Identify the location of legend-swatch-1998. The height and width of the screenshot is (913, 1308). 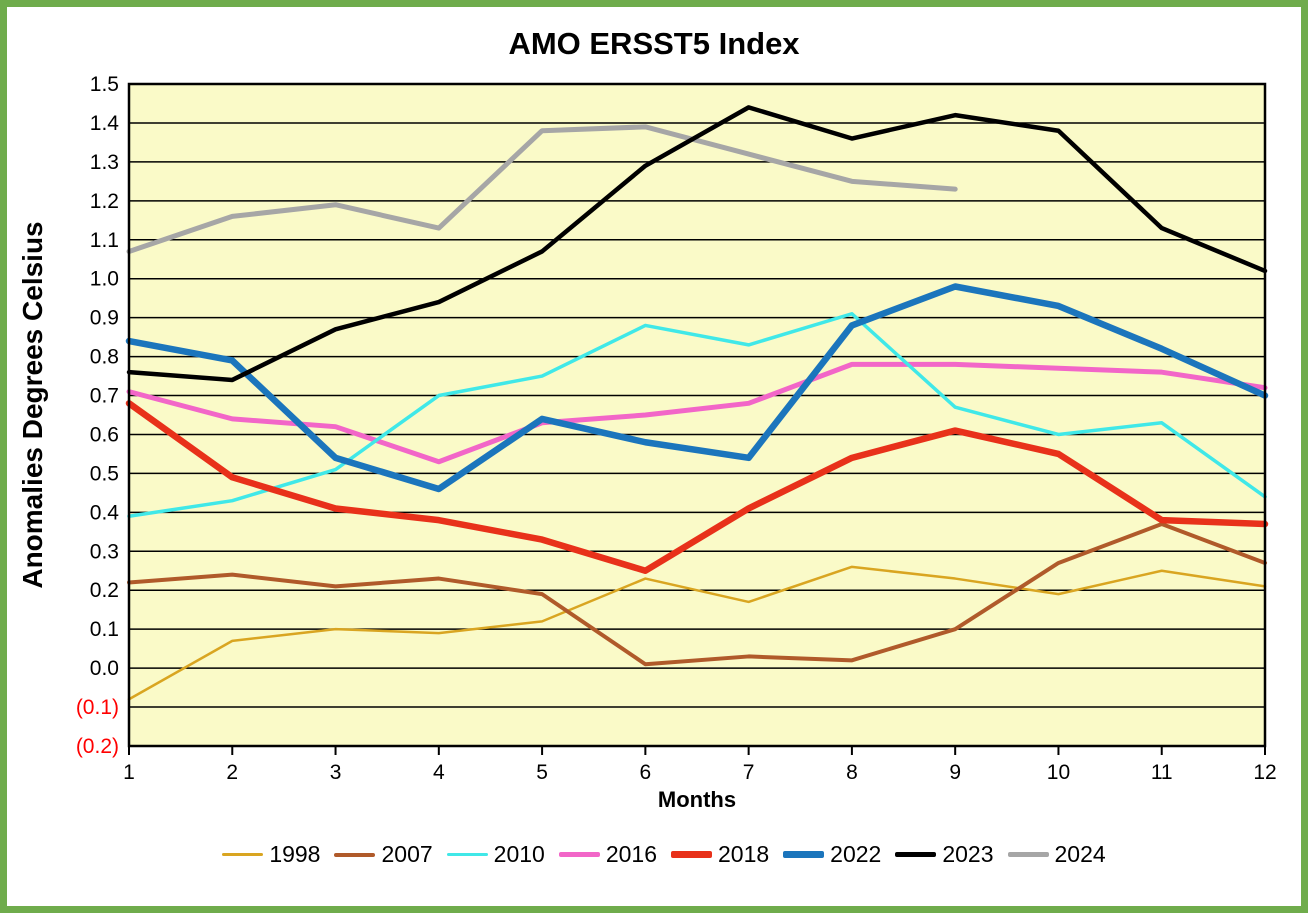
(243, 854).